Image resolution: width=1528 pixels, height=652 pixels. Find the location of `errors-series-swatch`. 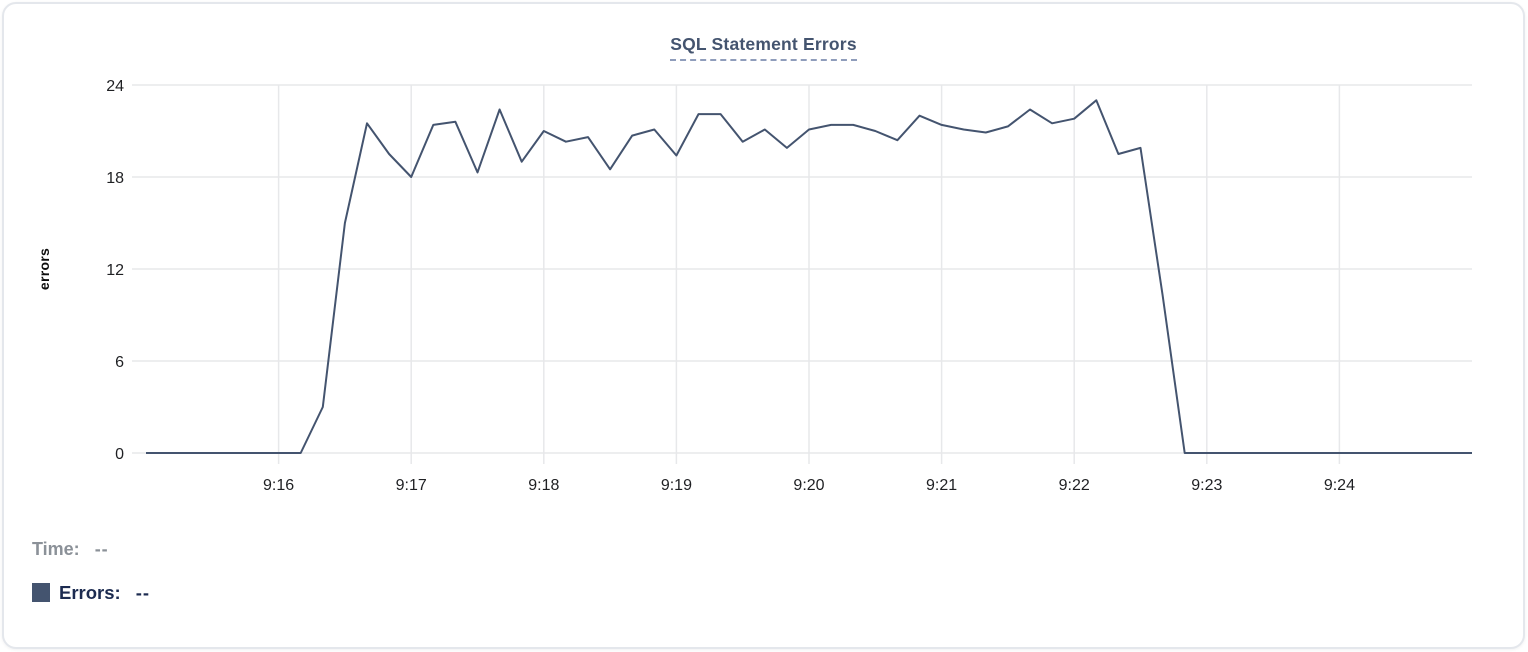

errors-series-swatch is located at coordinates (41, 592).